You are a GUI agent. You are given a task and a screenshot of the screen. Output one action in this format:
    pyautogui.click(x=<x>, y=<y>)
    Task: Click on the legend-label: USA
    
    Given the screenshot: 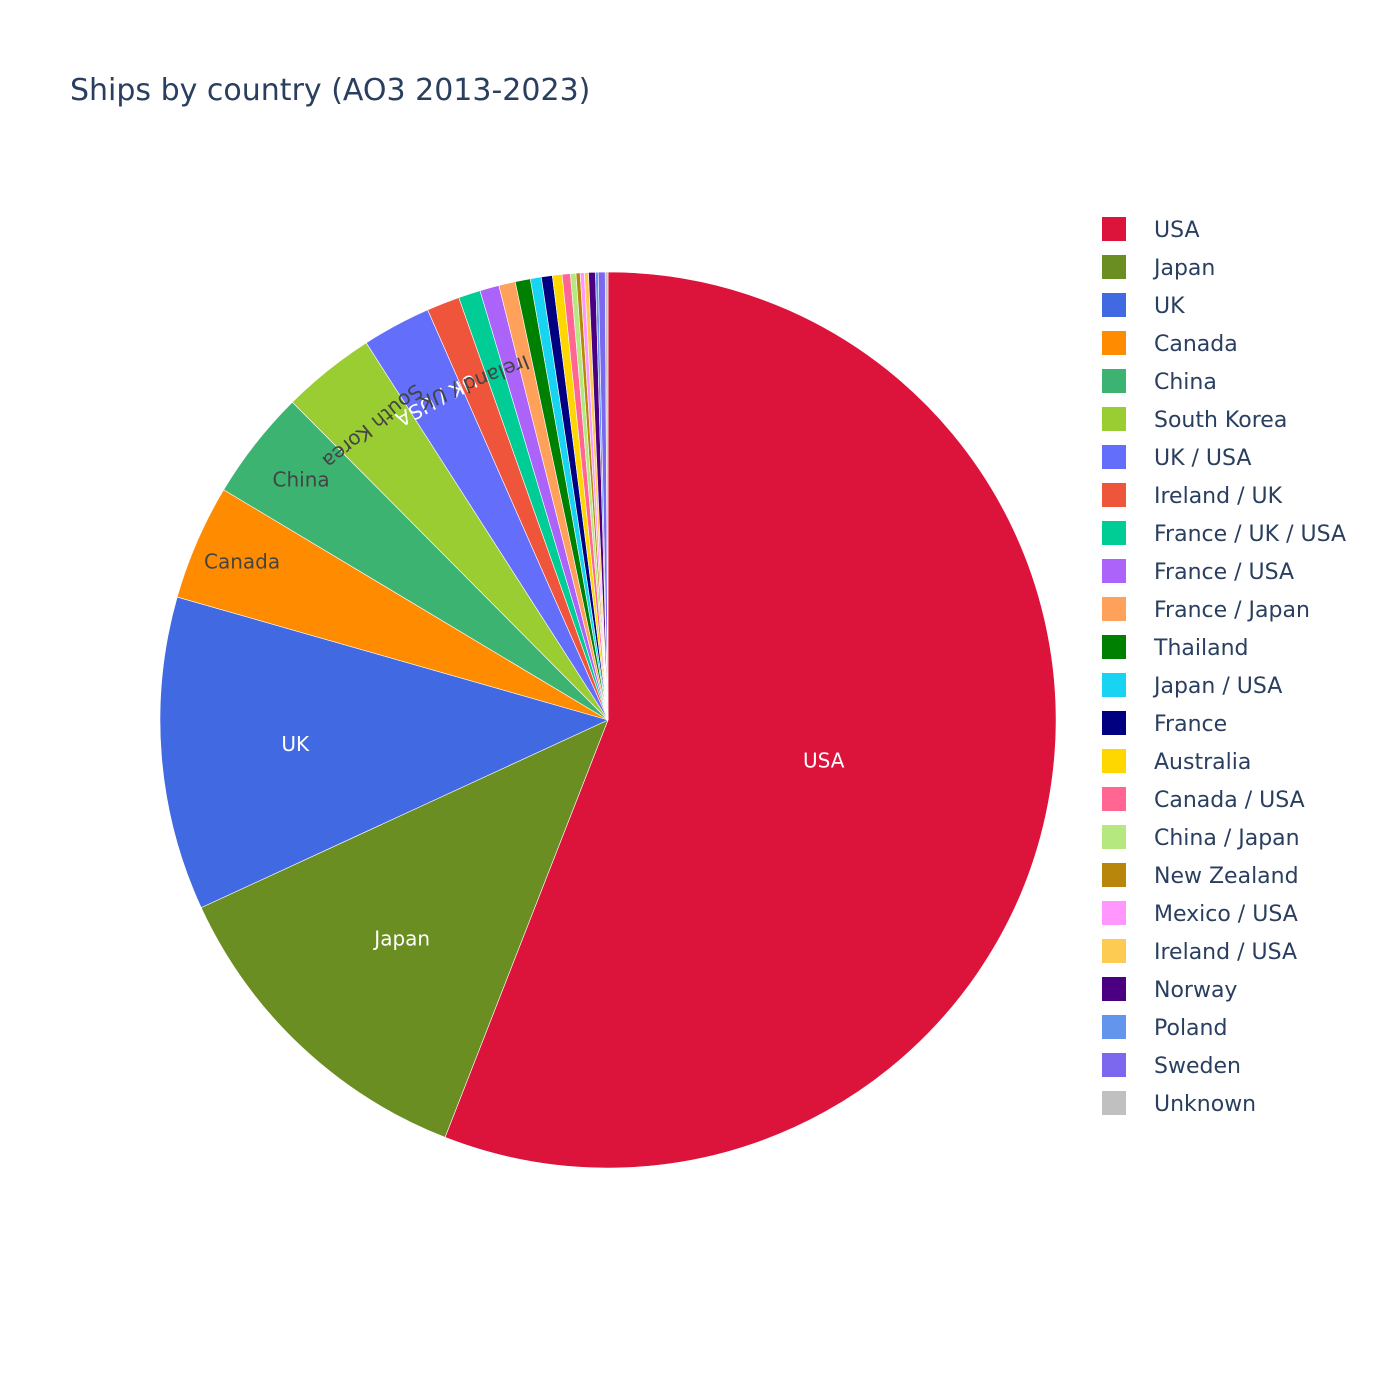 What is the action you would take?
    pyautogui.click(x=1177, y=230)
    